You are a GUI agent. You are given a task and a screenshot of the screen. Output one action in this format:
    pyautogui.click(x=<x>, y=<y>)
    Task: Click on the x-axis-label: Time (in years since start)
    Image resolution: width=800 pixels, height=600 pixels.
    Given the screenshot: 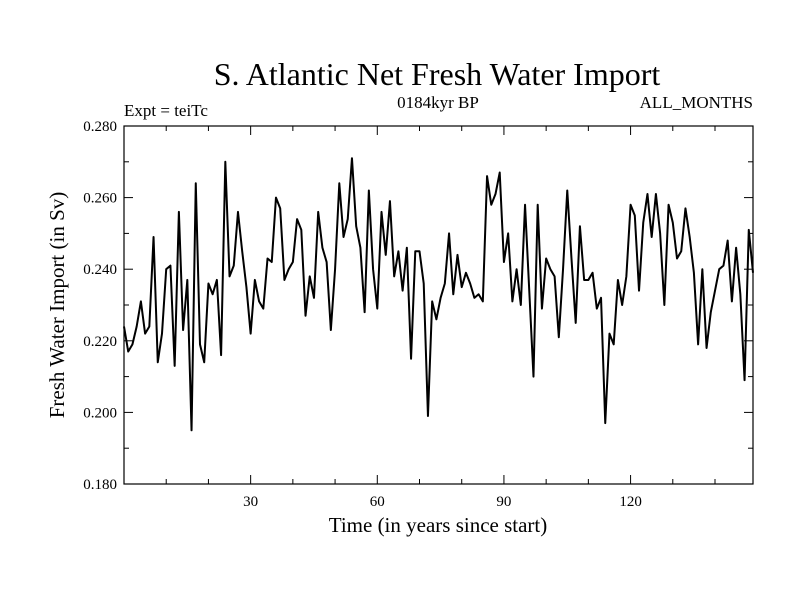 What is the action you would take?
    pyautogui.click(x=438, y=525)
    